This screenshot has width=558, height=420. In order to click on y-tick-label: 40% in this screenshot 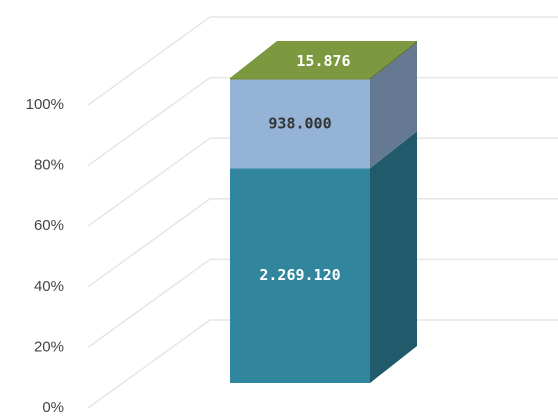, I will do `click(49, 286)`.